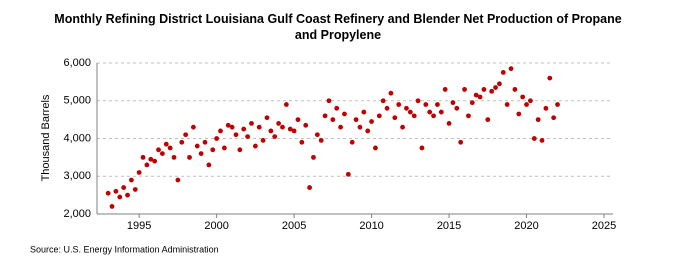 This screenshot has height=275, width=675. I want to click on x-tick-label: 2000, so click(216, 226).